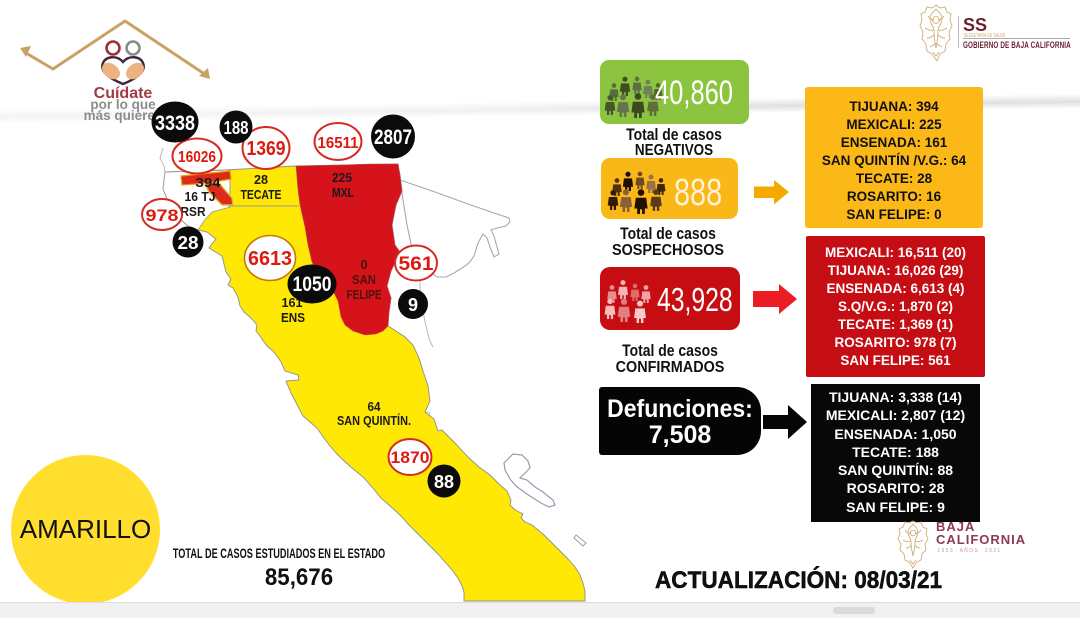 The width and height of the screenshot is (1080, 618). What do you see at coordinates (266, 149) in the screenshot?
I see `svg-text: 1369` at bounding box center [266, 149].